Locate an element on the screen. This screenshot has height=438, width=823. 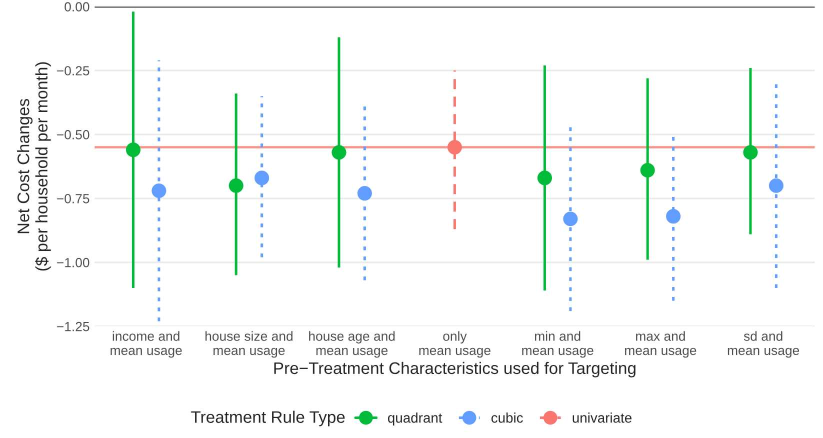
x-tick-label: house size and mean usage is located at coordinates (248, 344).